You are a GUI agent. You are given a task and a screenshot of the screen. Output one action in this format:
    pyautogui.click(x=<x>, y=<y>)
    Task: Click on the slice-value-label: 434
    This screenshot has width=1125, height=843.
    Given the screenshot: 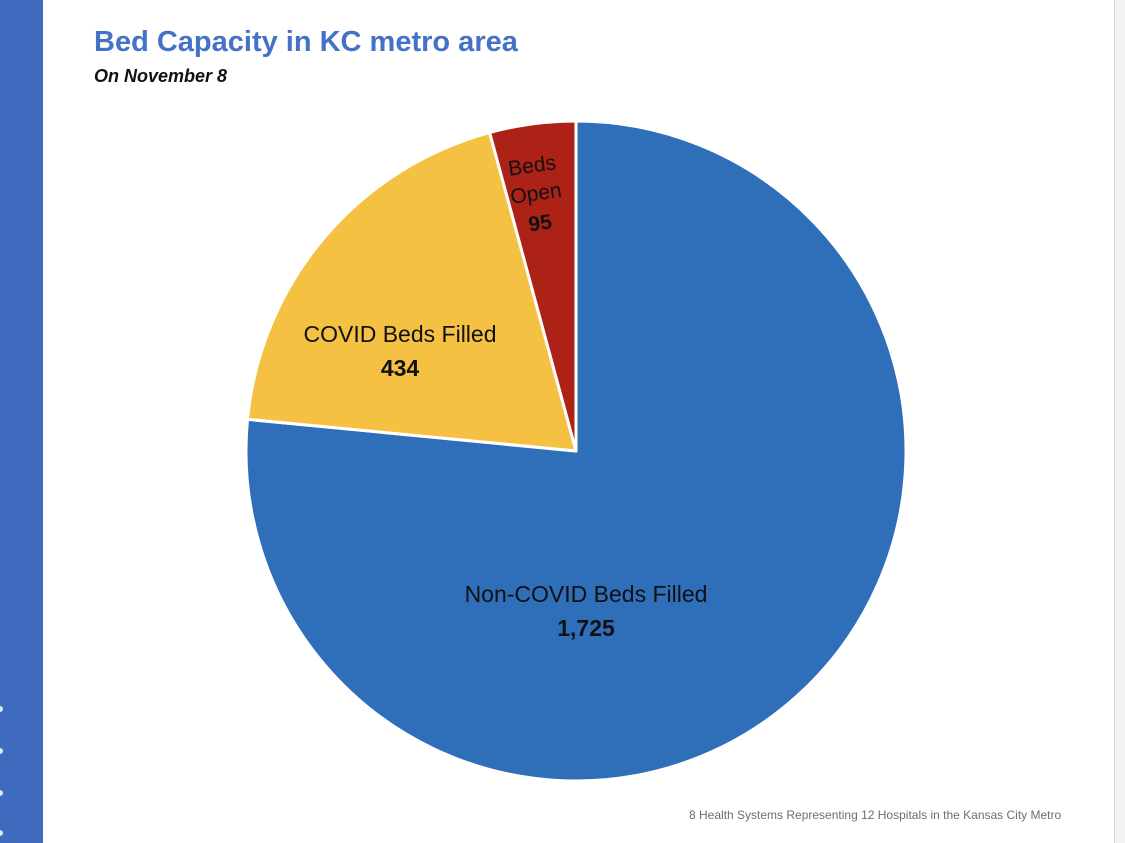 What is the action you would take?
    pyautogui.click(x=400, y=368)
    